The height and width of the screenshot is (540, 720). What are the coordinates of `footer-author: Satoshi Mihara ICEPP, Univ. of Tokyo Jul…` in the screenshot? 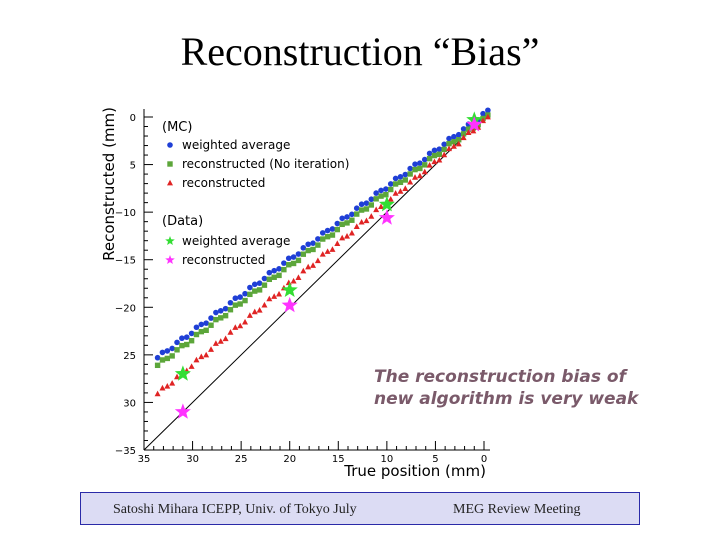 It's located at (235, 509).